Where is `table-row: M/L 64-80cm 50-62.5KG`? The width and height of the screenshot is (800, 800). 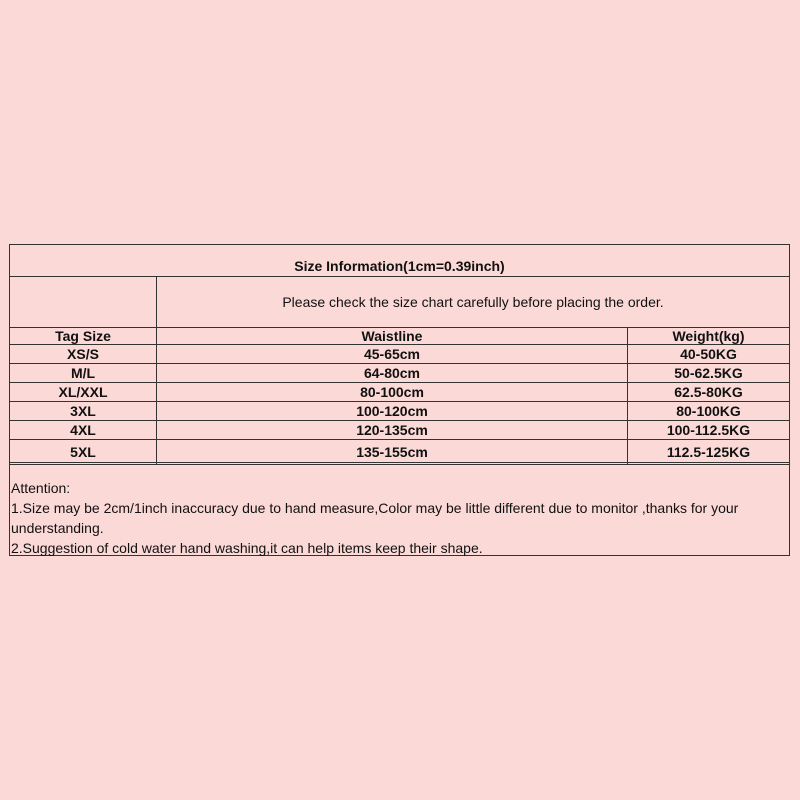
table-row: M/L 64-80cm 50-62.5KG is located at coordinates (399, 373).